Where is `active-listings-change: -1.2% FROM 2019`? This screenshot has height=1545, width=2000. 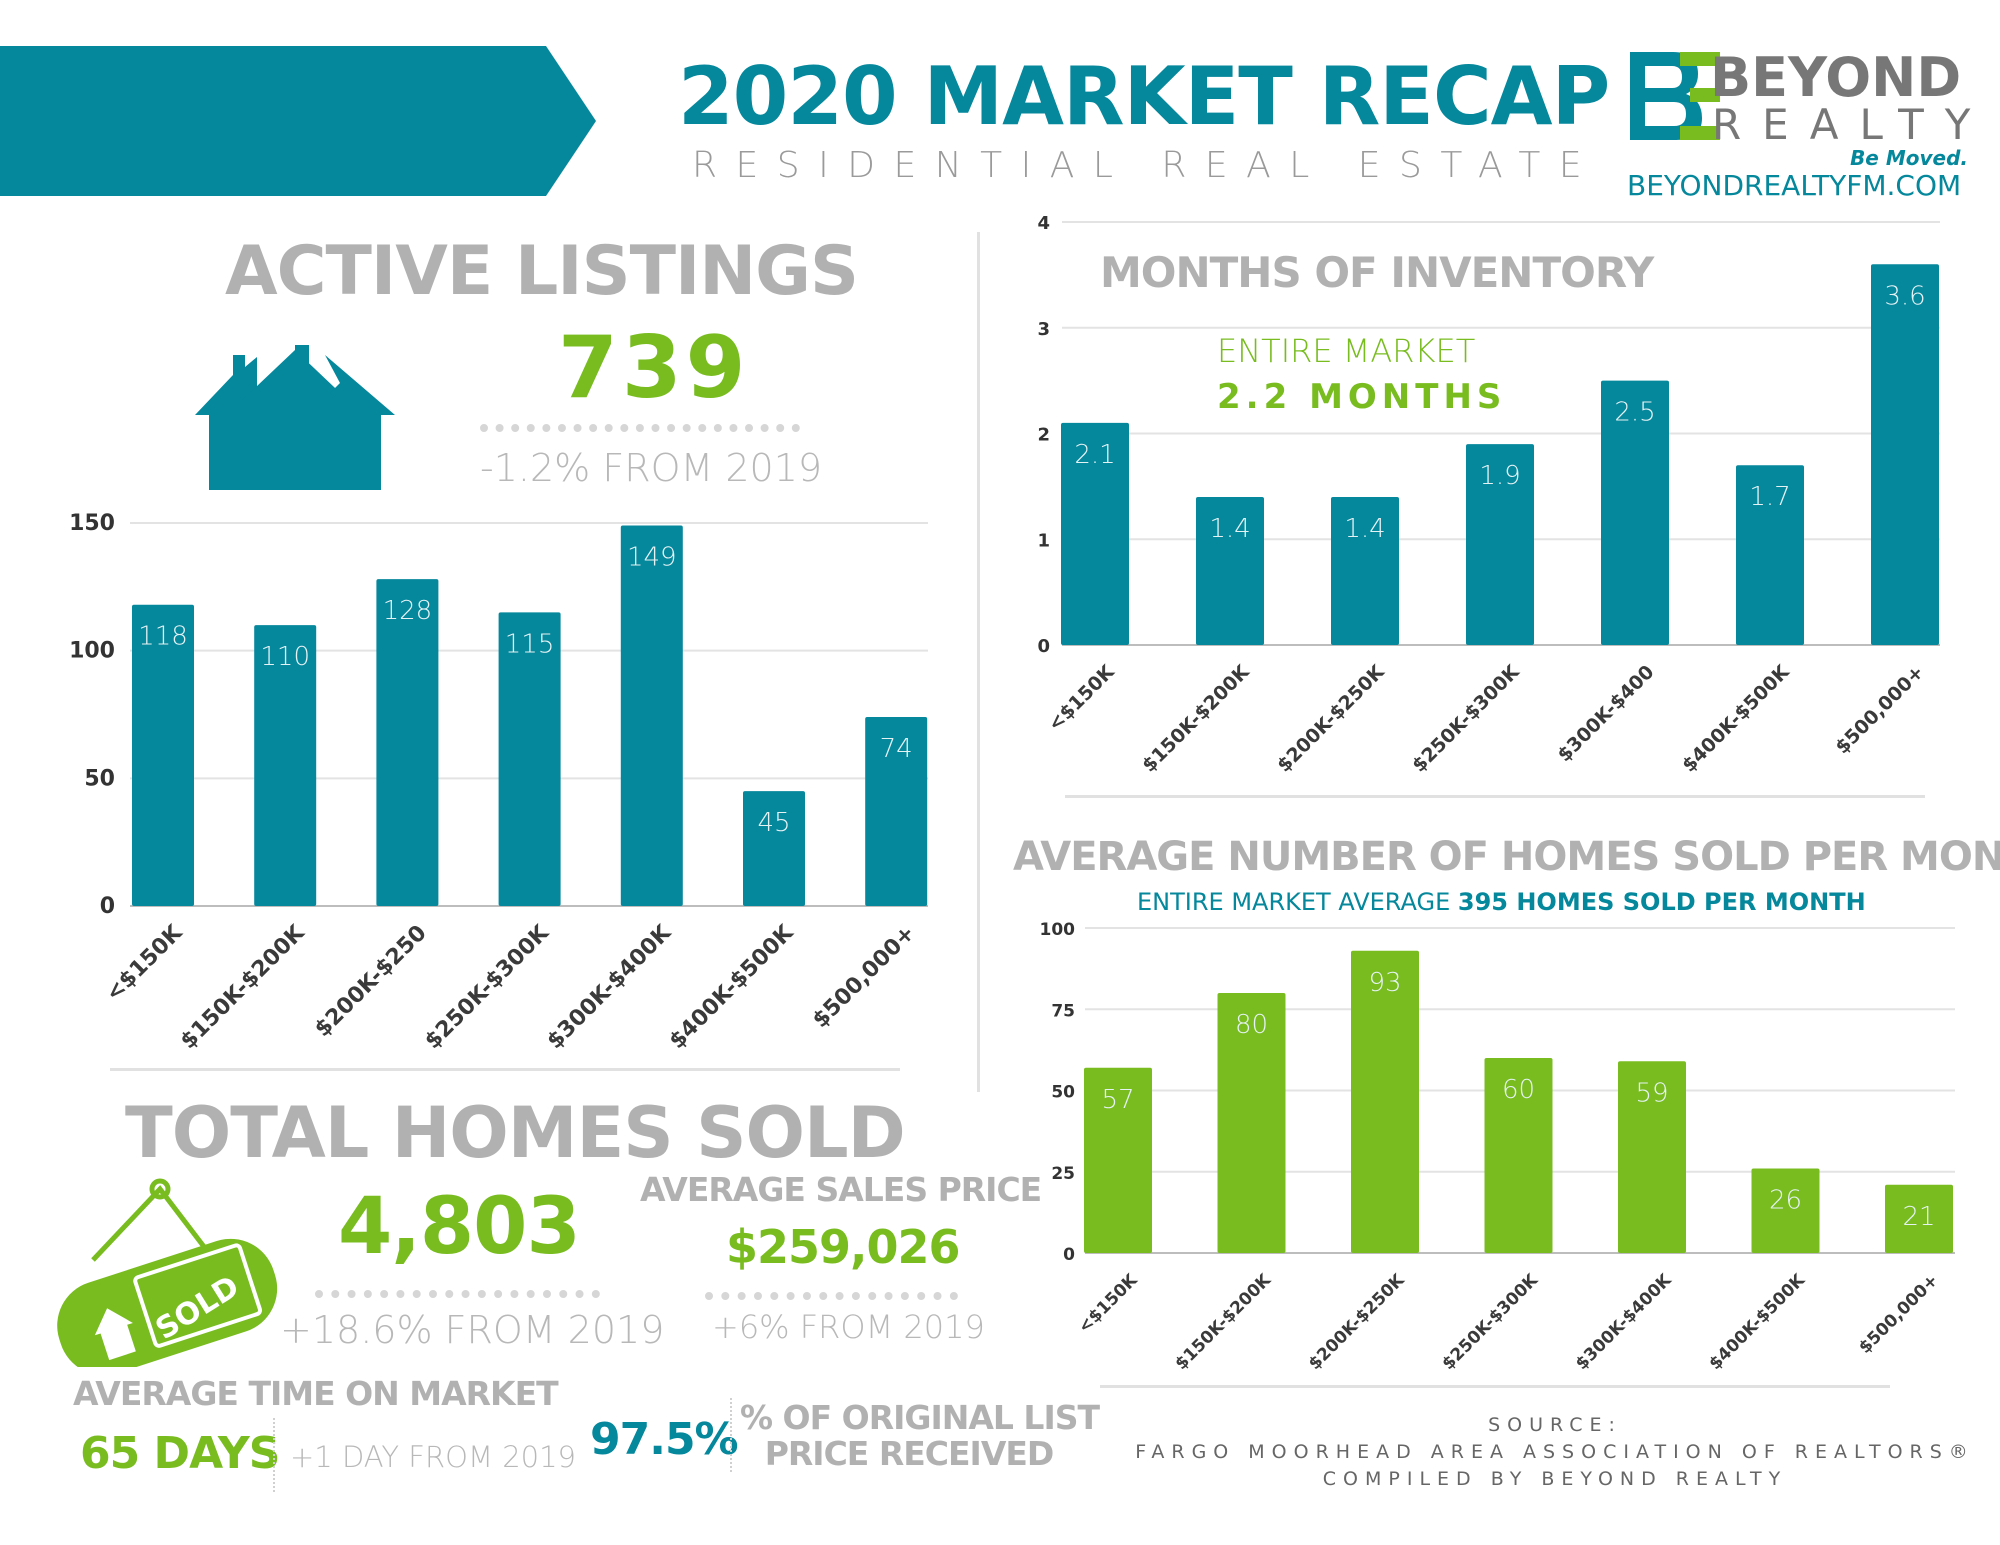
active-listings-change: -1.2% FROM 2019 is located at coordinates (651, 468).